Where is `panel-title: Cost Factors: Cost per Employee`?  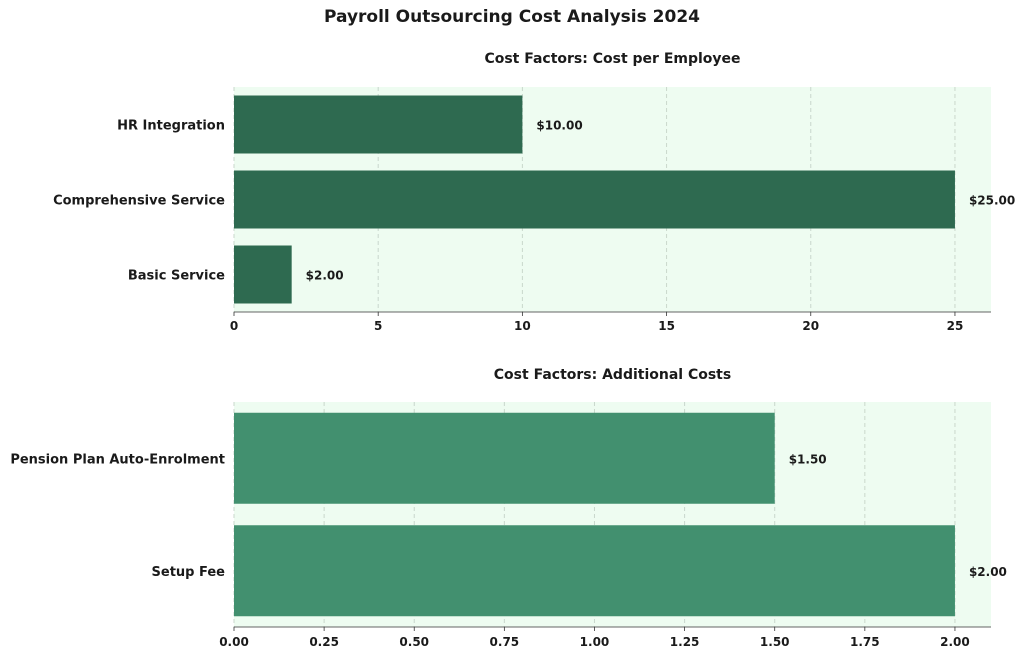 panel-title: Cost Factors: Cost per Employee is located at coordinates (612, 59).